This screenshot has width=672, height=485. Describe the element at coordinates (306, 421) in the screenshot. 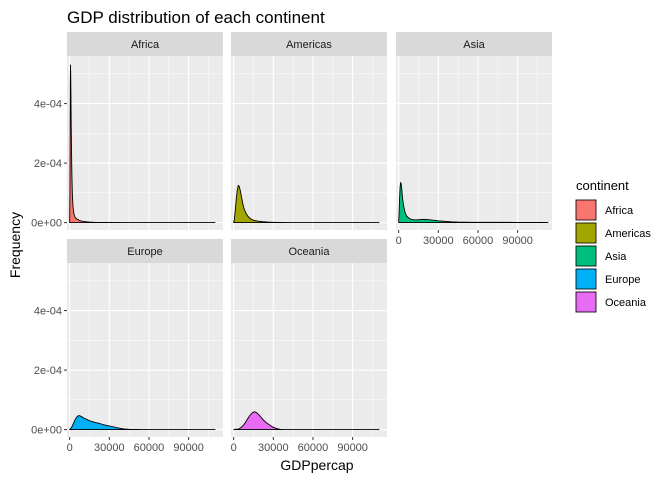

I see `density-area-oceania` at that location.